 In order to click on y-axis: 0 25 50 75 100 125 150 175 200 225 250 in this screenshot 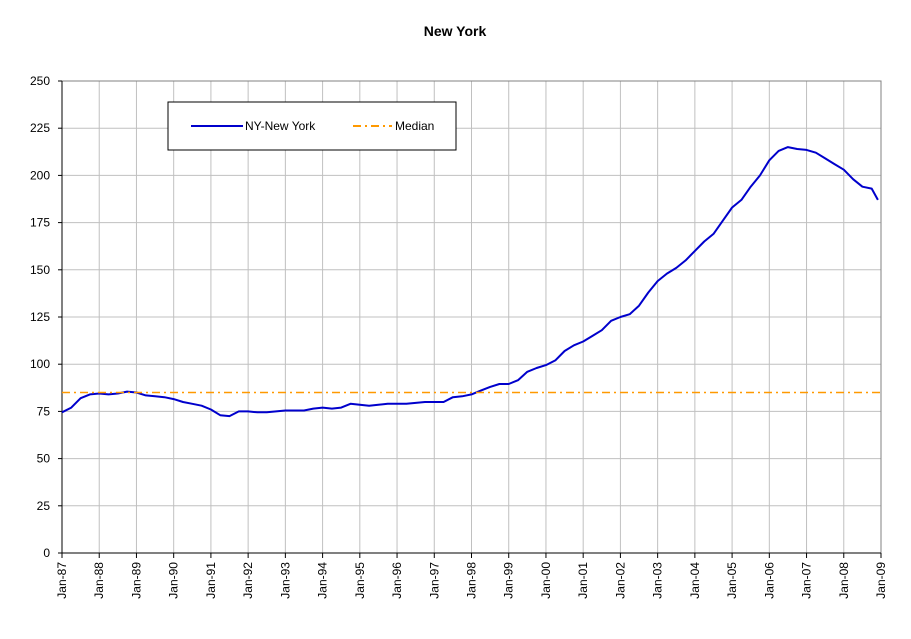, I will do `click(46, 317)`.